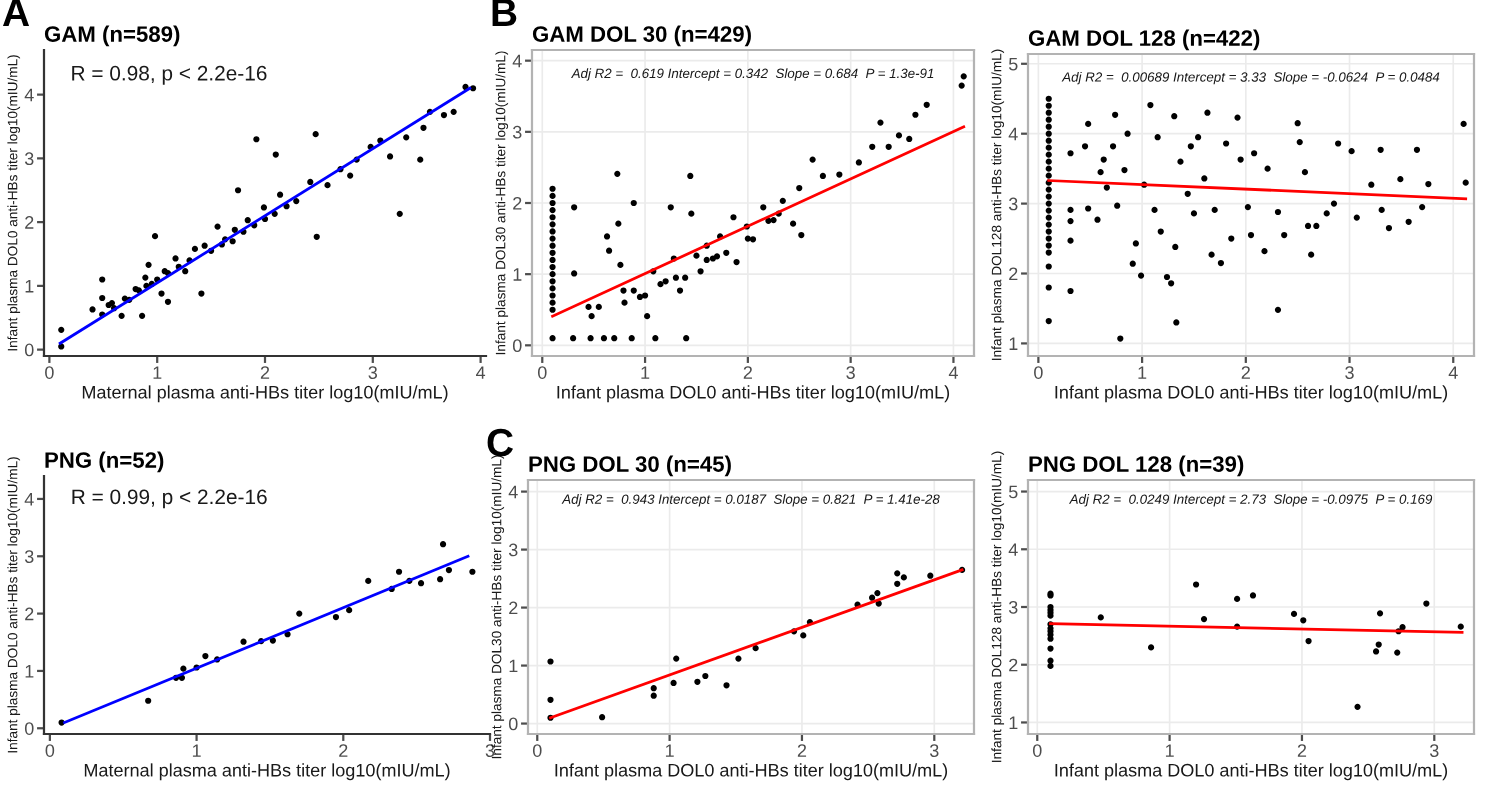 This screenshot has height=796, width=1486. Describe the element at coordinates (169, 75) in the screenshot. I see `annotation: R = 0.98, p < 2.2e-16` at that location.